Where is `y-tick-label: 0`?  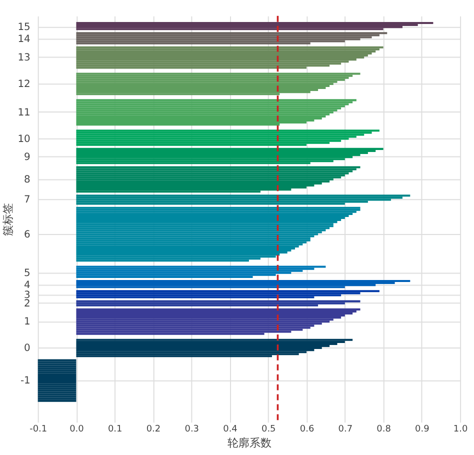
y-tick-label: 0 is located at coordinates (27, 348).